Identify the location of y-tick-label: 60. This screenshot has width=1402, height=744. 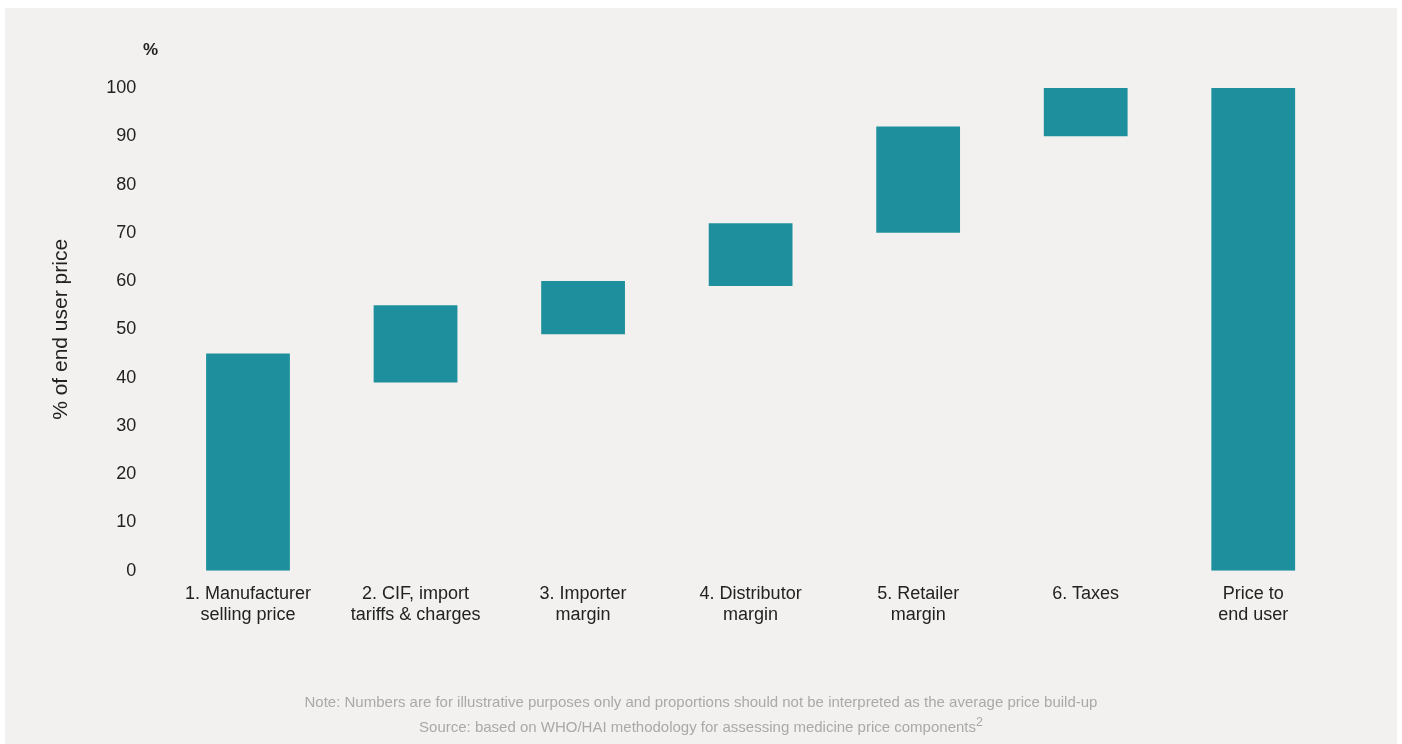
(126, 280).